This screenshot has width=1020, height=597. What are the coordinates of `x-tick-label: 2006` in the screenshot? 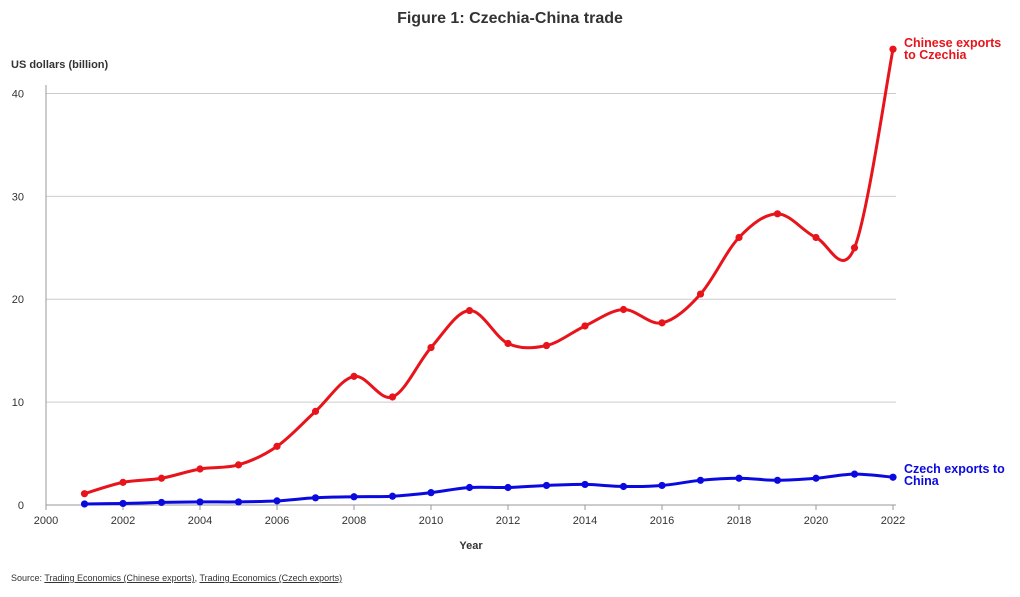 It's located at (277, 521).